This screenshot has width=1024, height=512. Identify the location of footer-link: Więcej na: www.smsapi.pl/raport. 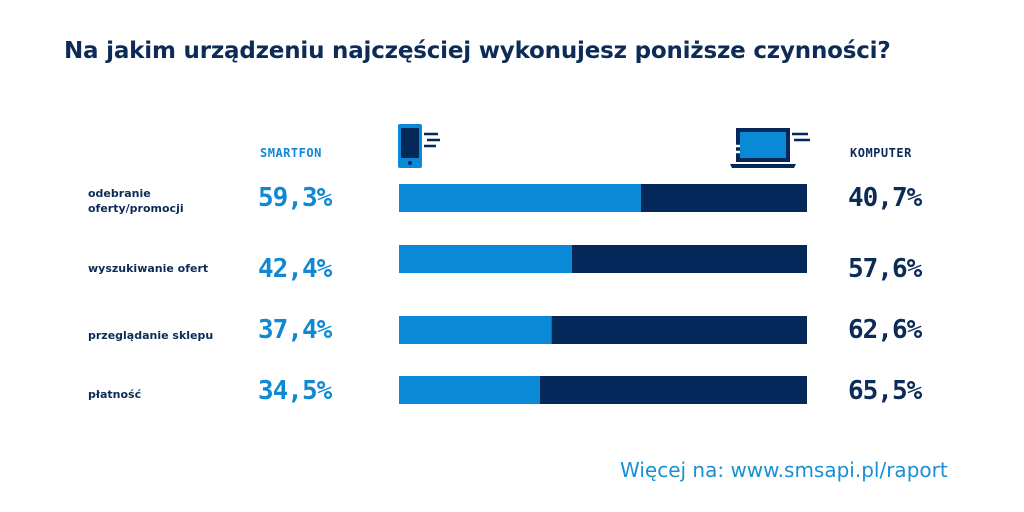
(784, 470).